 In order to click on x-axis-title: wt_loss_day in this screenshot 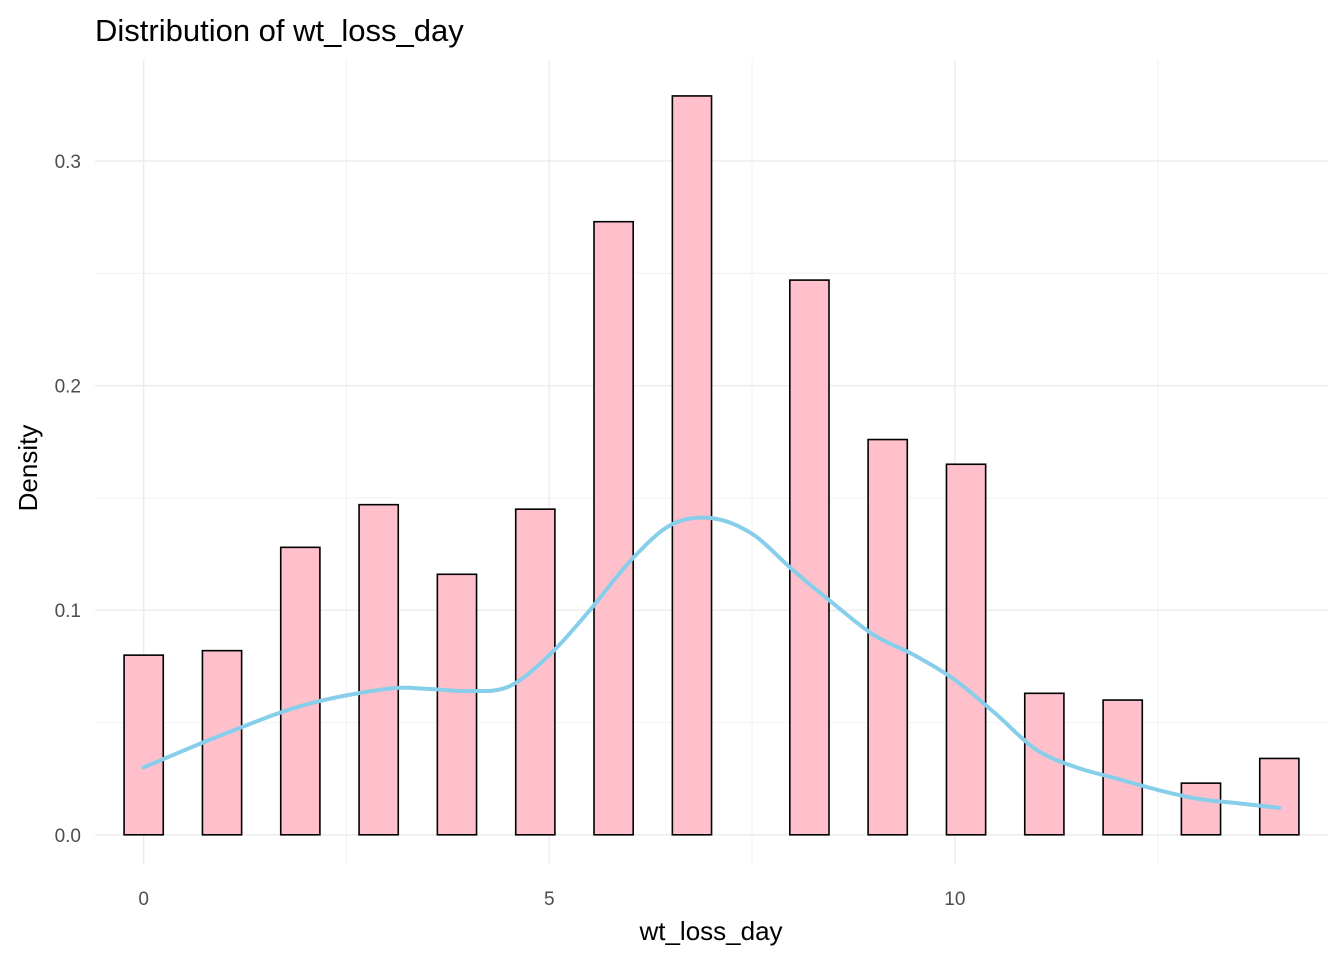, I will do `click(710, 931)`.